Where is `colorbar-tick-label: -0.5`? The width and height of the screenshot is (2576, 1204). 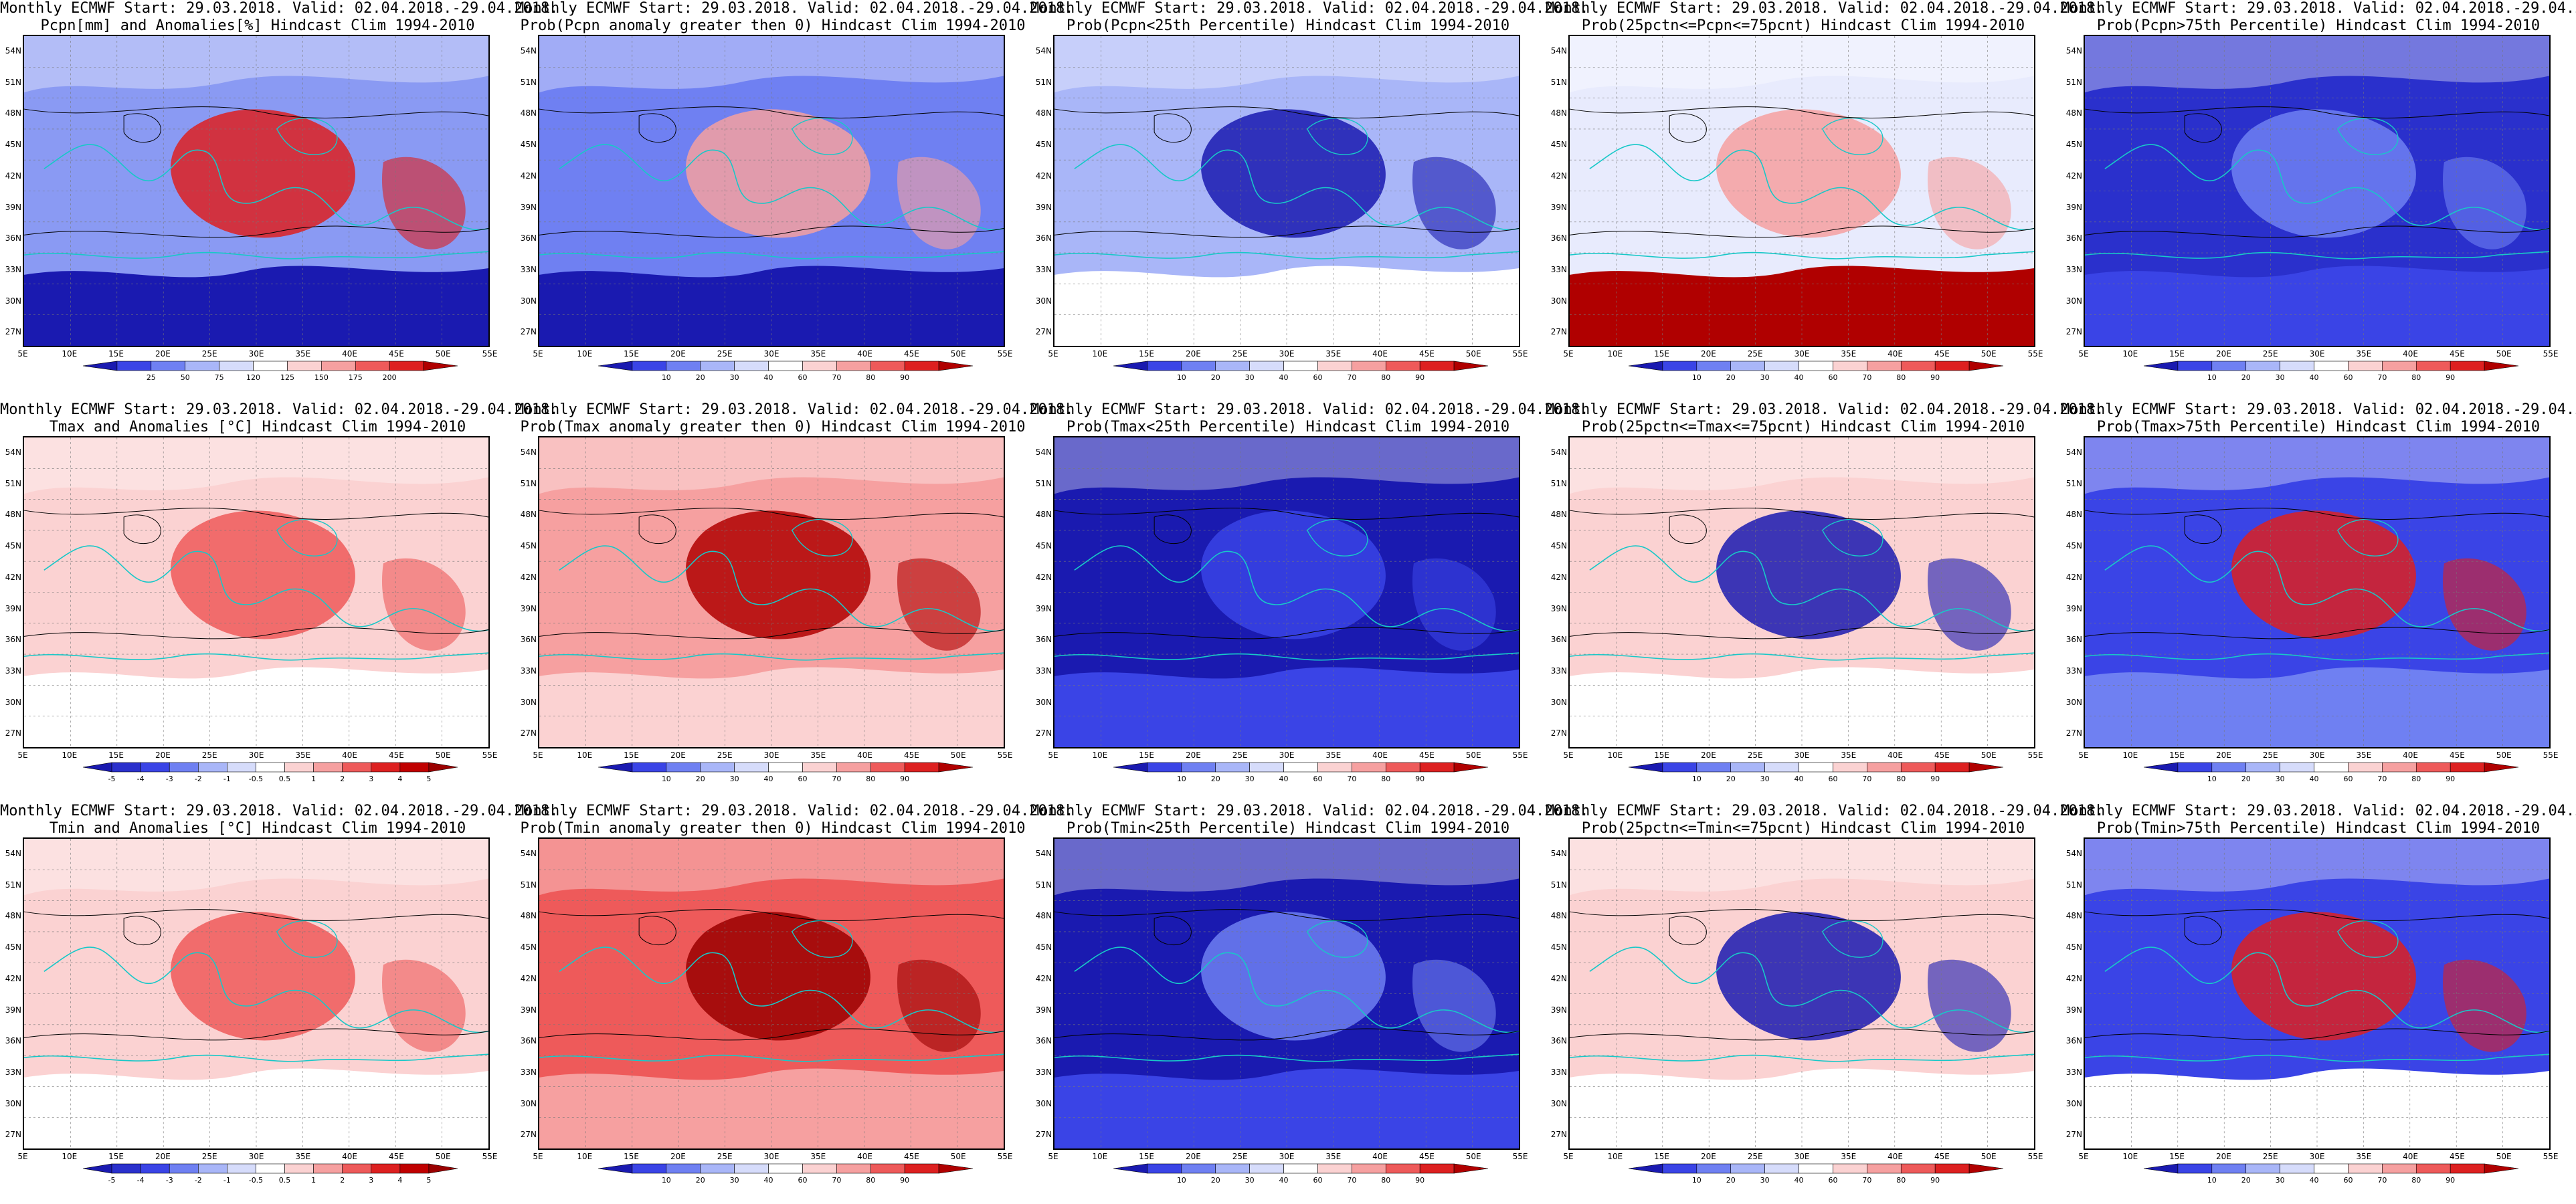
colorbar-tick-label: -0.5 is located at coordinates (256, 779).